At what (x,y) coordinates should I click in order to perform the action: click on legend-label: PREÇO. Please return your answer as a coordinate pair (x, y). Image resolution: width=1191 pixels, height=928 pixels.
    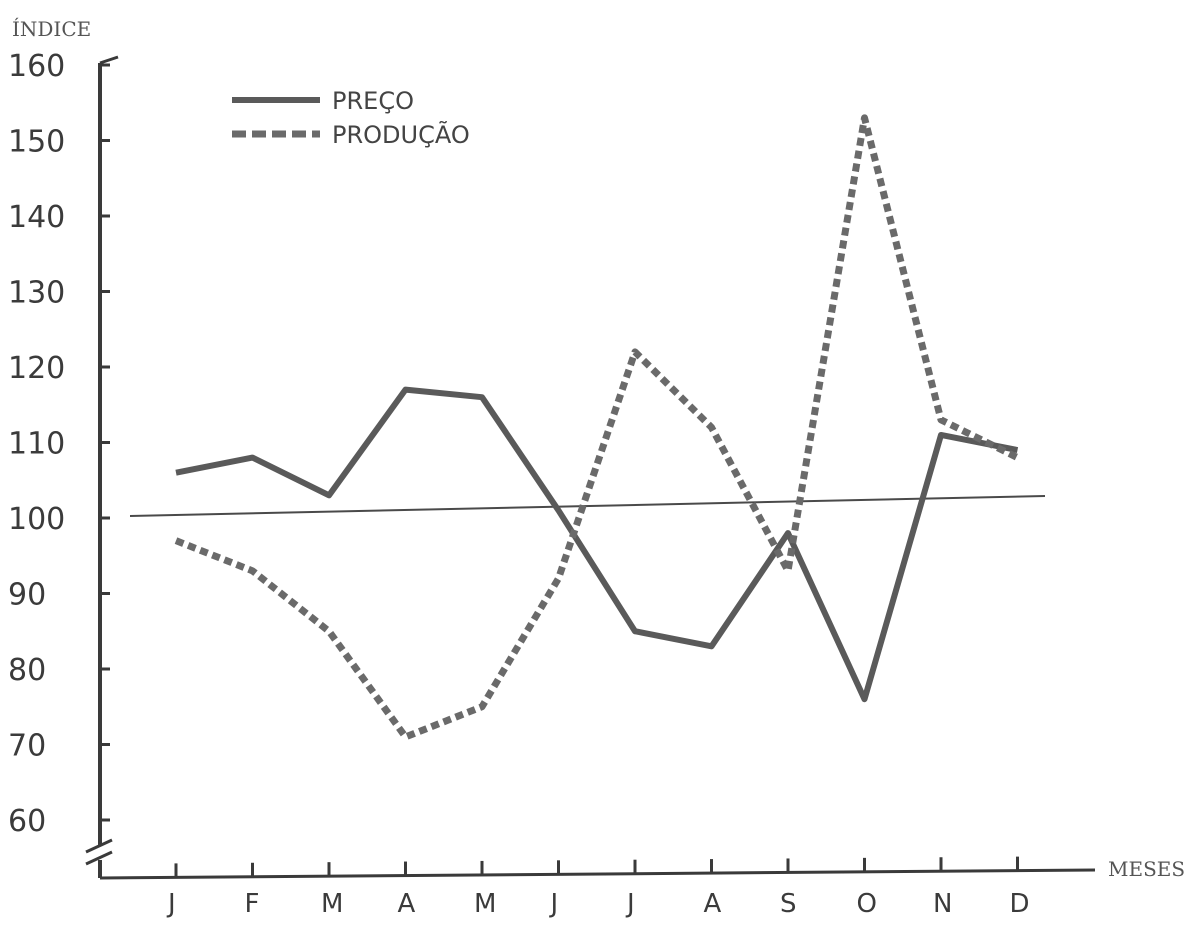
    Looking at the image, I should click on (373, 101).